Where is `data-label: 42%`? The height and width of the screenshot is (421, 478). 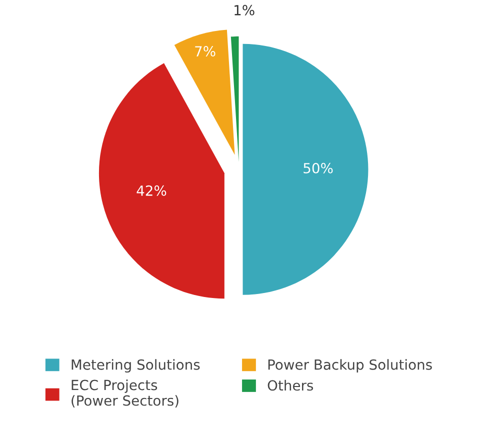 data-label: 42% is located at coordinates (151, 190).